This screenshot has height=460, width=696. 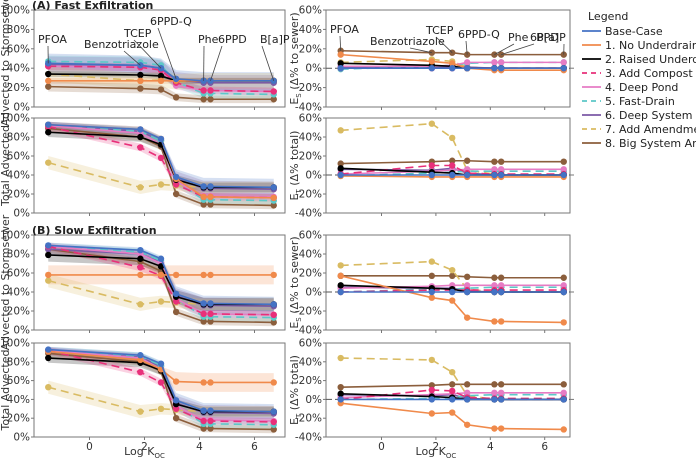 What do you see at coordinates (275, 39) in the screenshot?
I see `compound-label: B[a]P` at bounding box center [275, 39].